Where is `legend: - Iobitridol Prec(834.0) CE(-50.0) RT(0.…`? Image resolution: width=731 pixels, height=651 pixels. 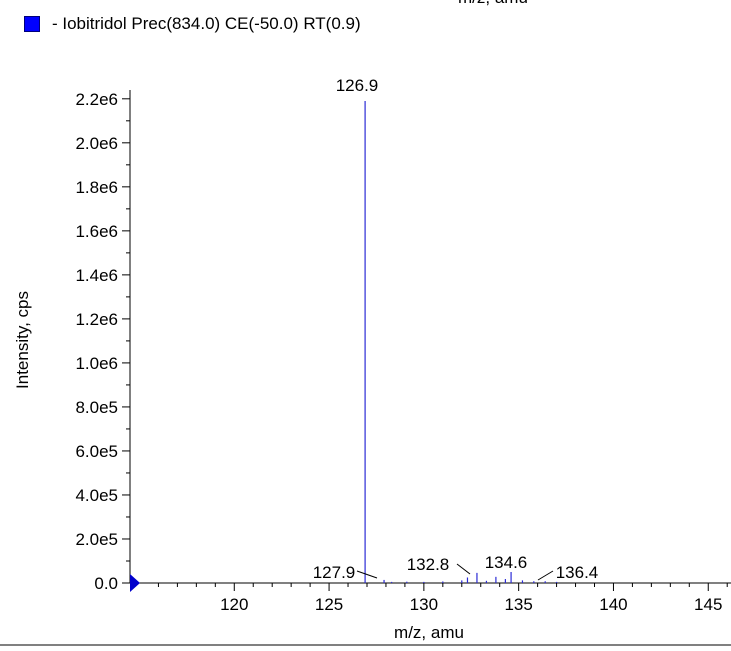
legend: - Iobitridol Prec(834.0) CE(-50.0) RT(0.… is located at coordinates (192, 24).